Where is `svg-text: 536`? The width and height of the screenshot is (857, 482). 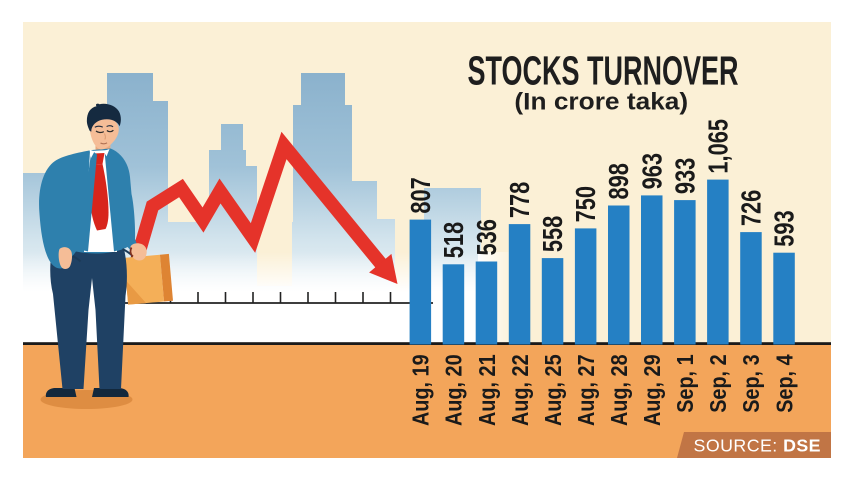 svg-text: 536 is located at coordinates (487, 237).